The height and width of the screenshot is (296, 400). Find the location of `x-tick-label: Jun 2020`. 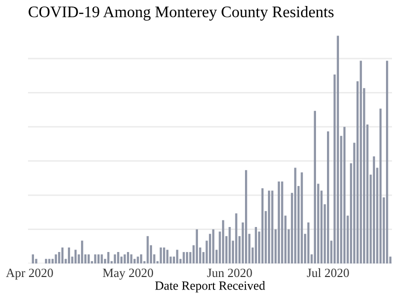

x-tick-label: Jun 2020 is located at coordinates (229, 273).